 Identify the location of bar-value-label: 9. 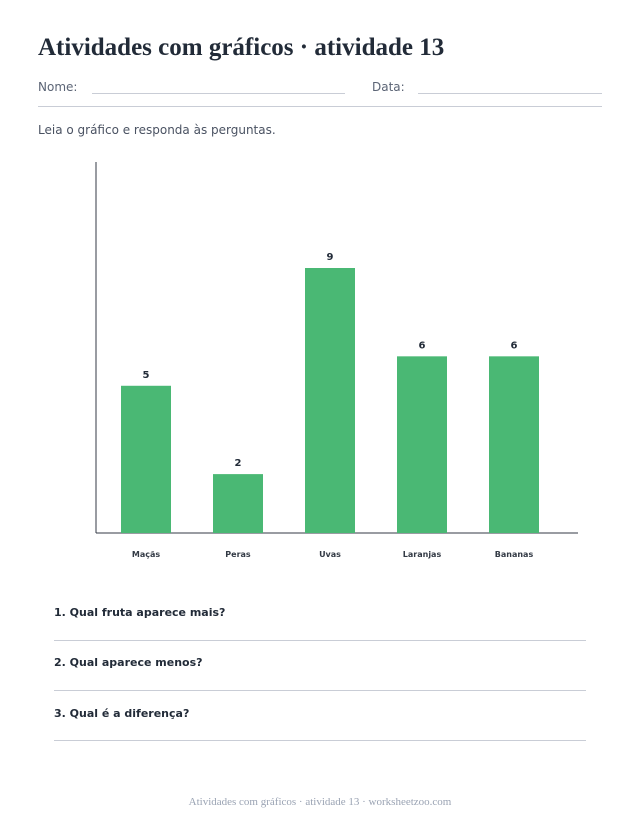
(330, 257).